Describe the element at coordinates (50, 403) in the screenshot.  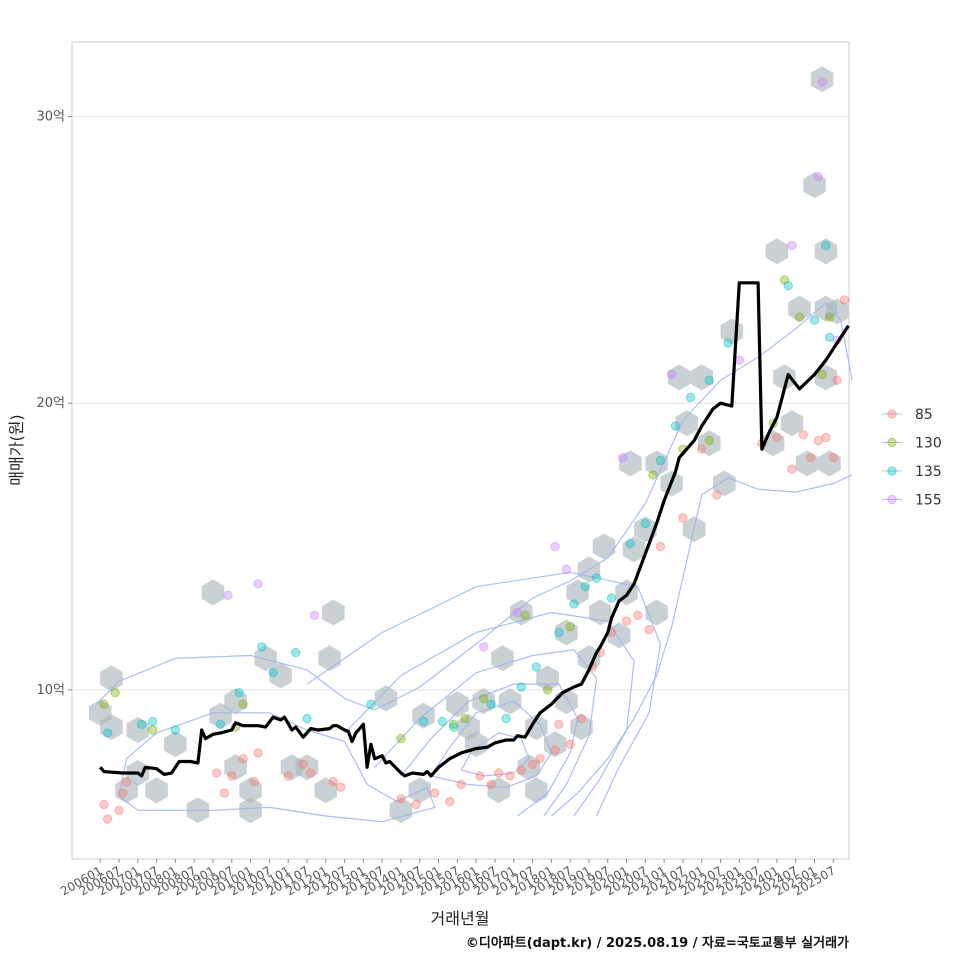
I see `y-tick-label: 20억` at that location.